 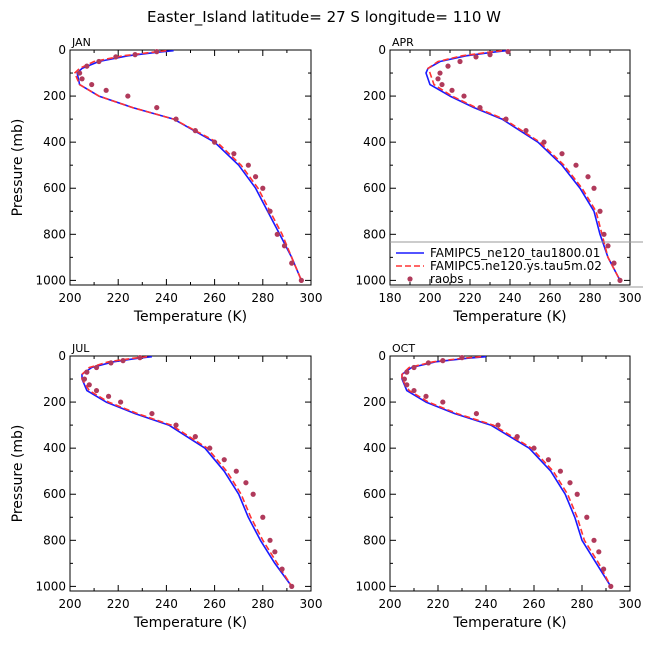 I want to click on panel-label: JAN, so click(x=81, y=42).